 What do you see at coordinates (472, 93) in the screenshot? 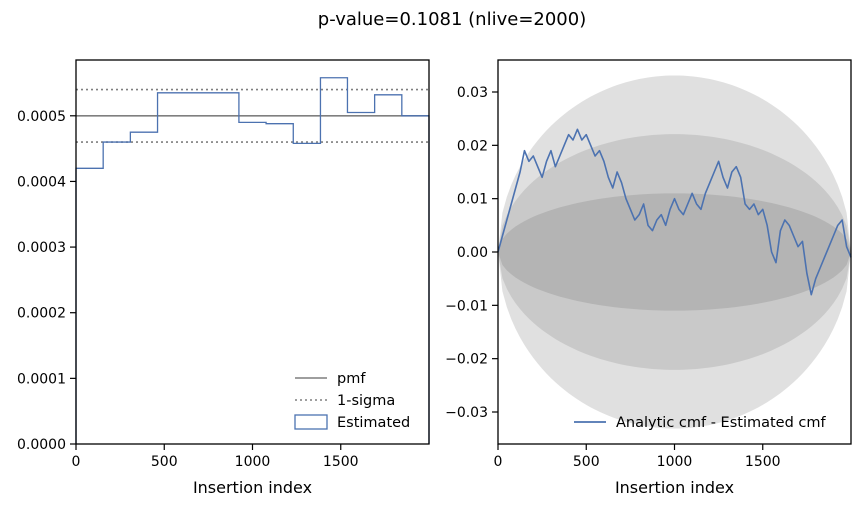
I see `y-tick-label: 0.03` at bounding box center [472, 93].